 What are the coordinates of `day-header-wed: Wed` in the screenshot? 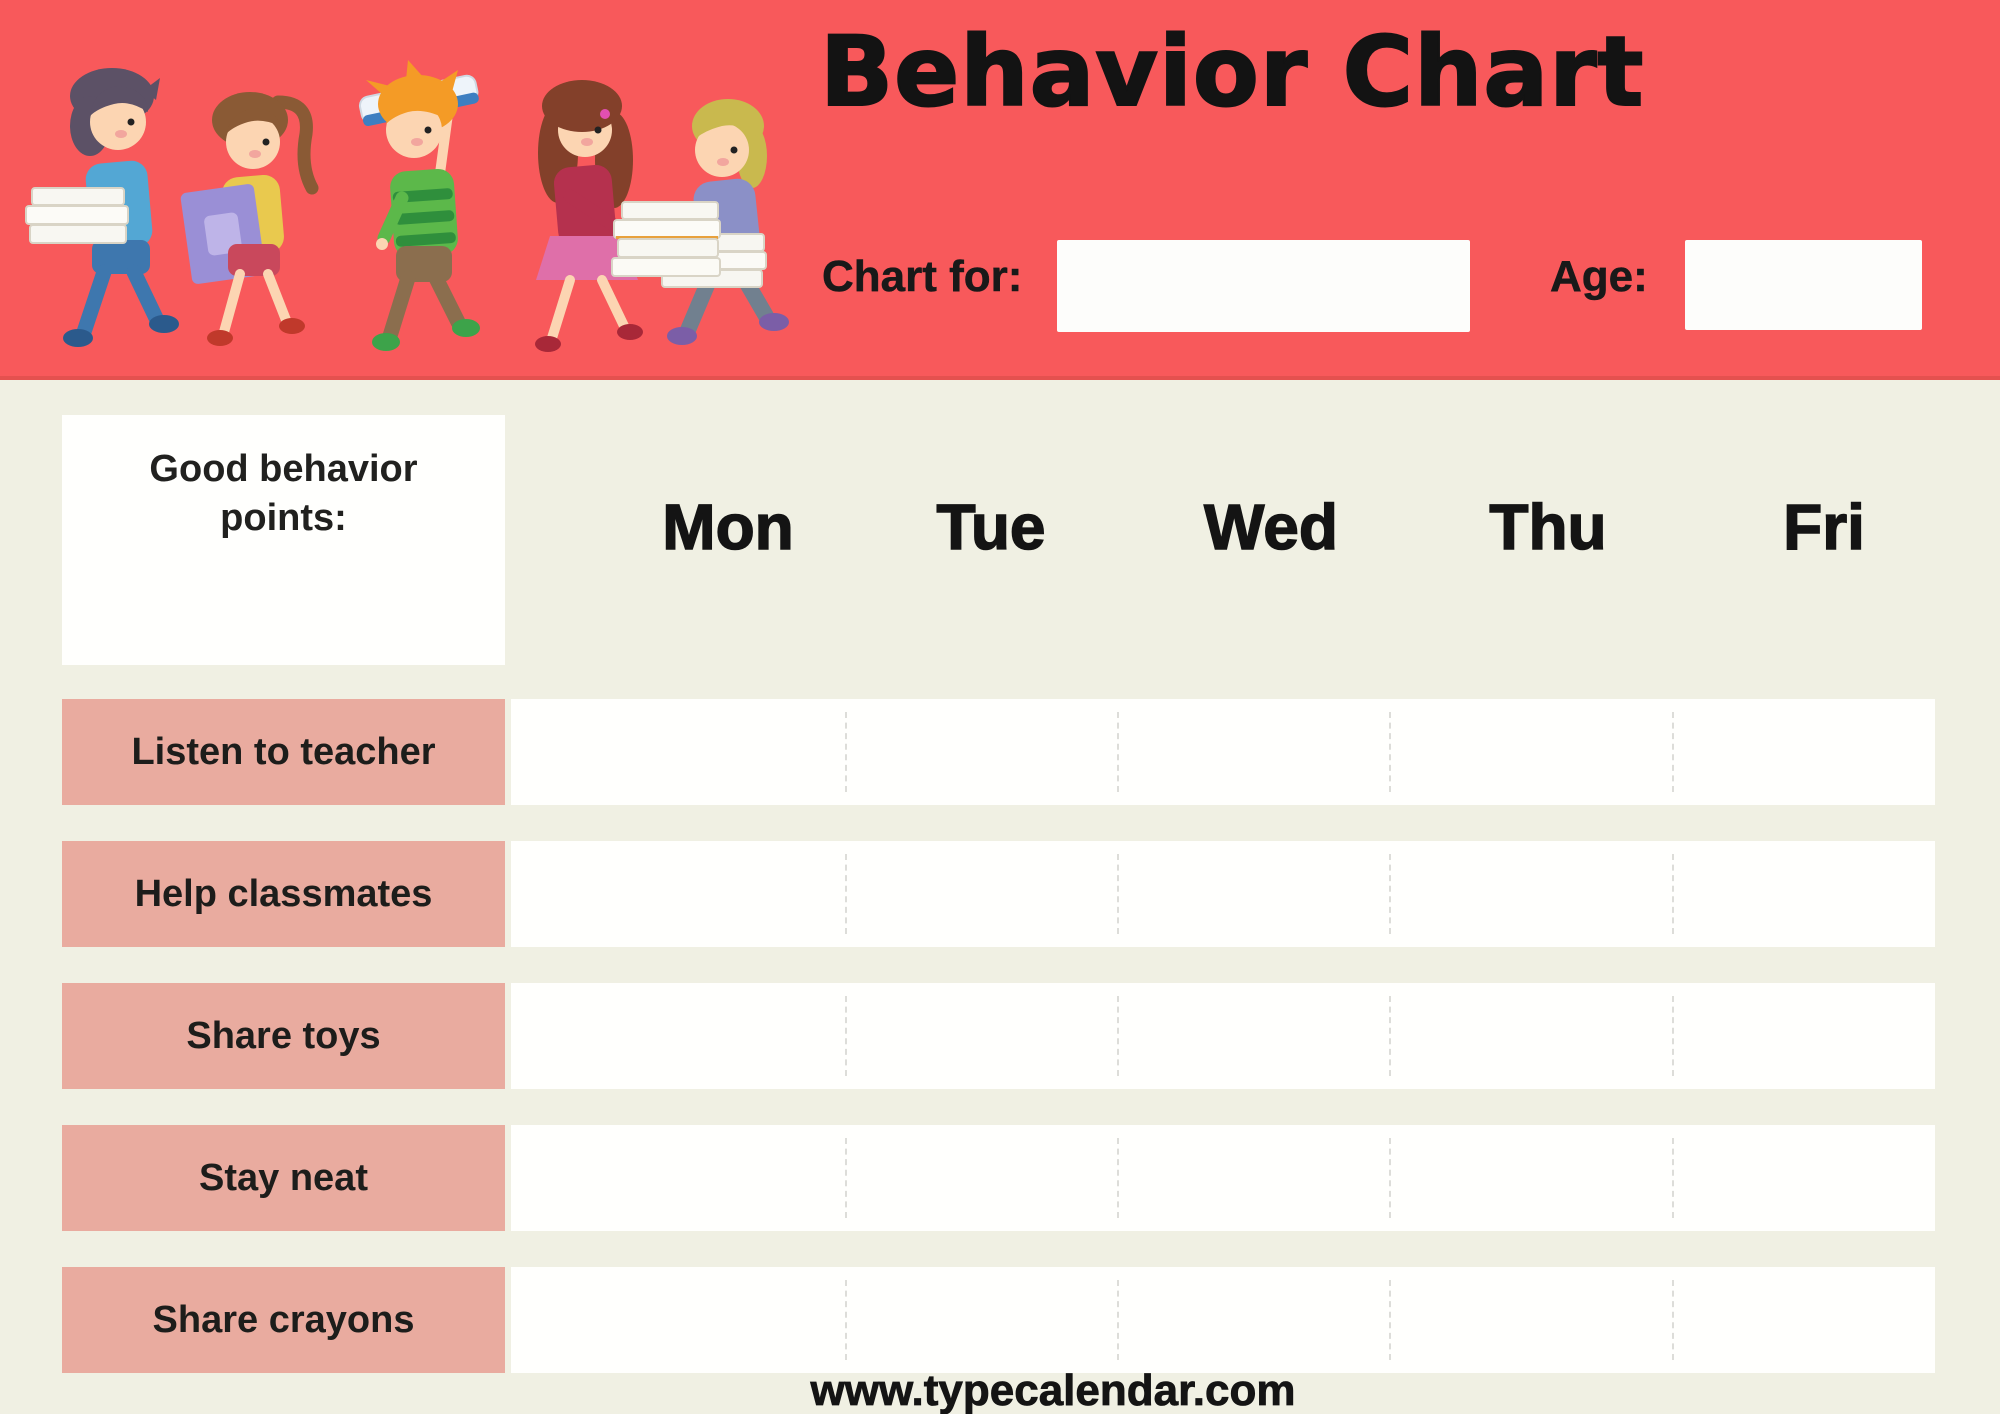 It's located at (1270, 527).